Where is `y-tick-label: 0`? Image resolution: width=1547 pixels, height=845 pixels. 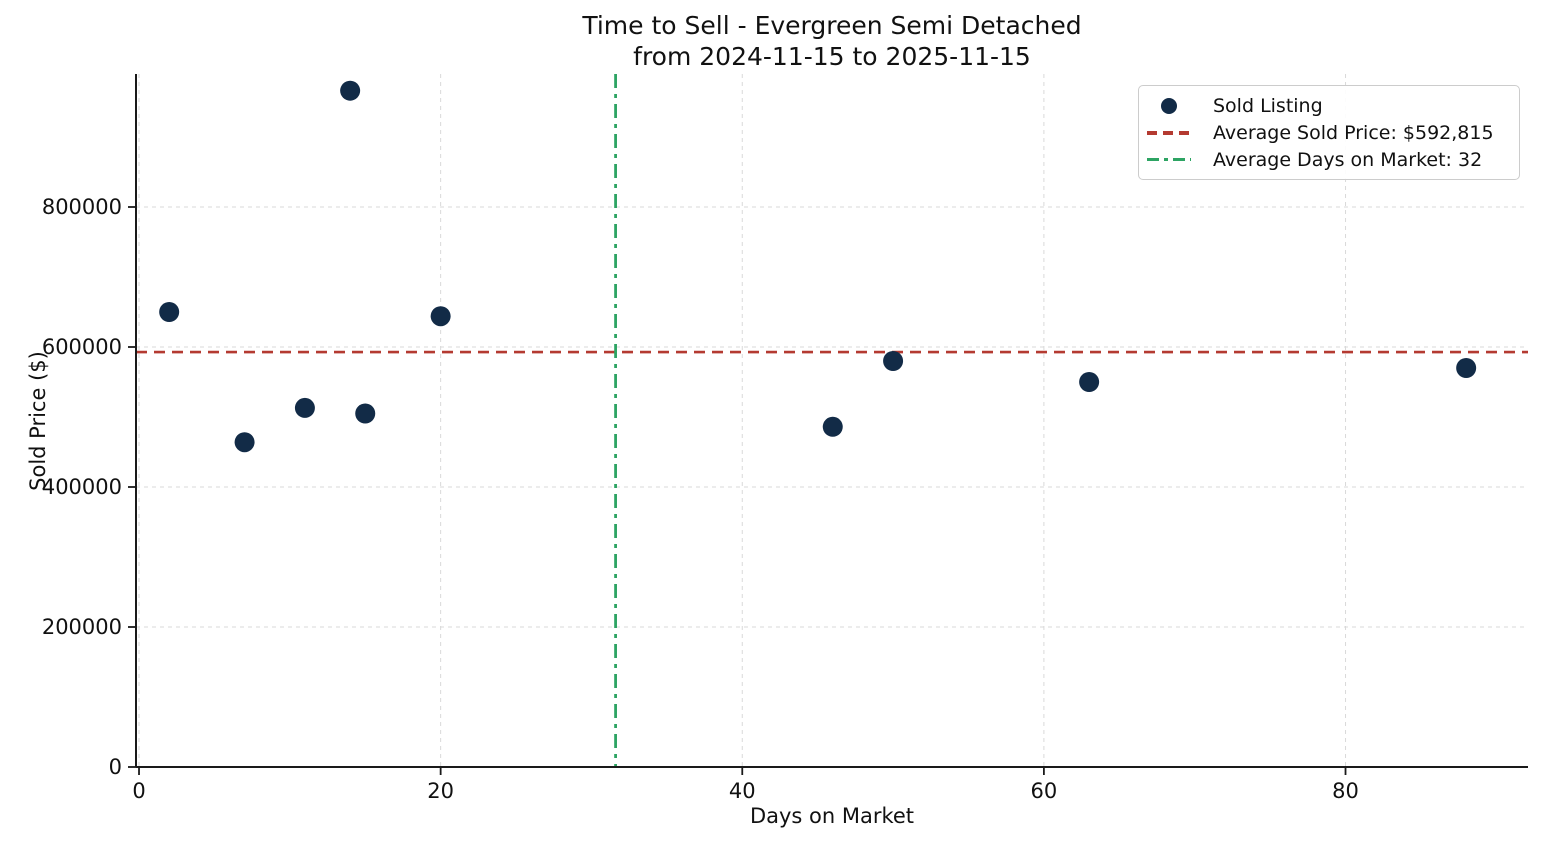
y-tick-label: 0 is located at coordinates (115, 767).